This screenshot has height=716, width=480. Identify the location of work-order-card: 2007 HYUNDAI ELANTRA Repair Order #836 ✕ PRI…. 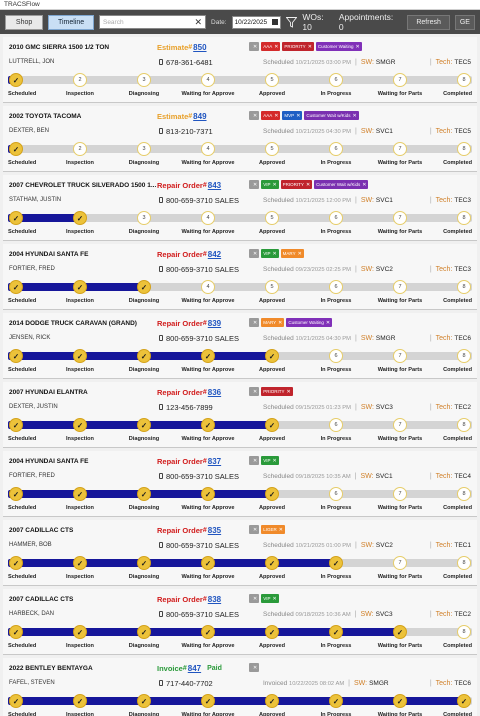
(240, 415).